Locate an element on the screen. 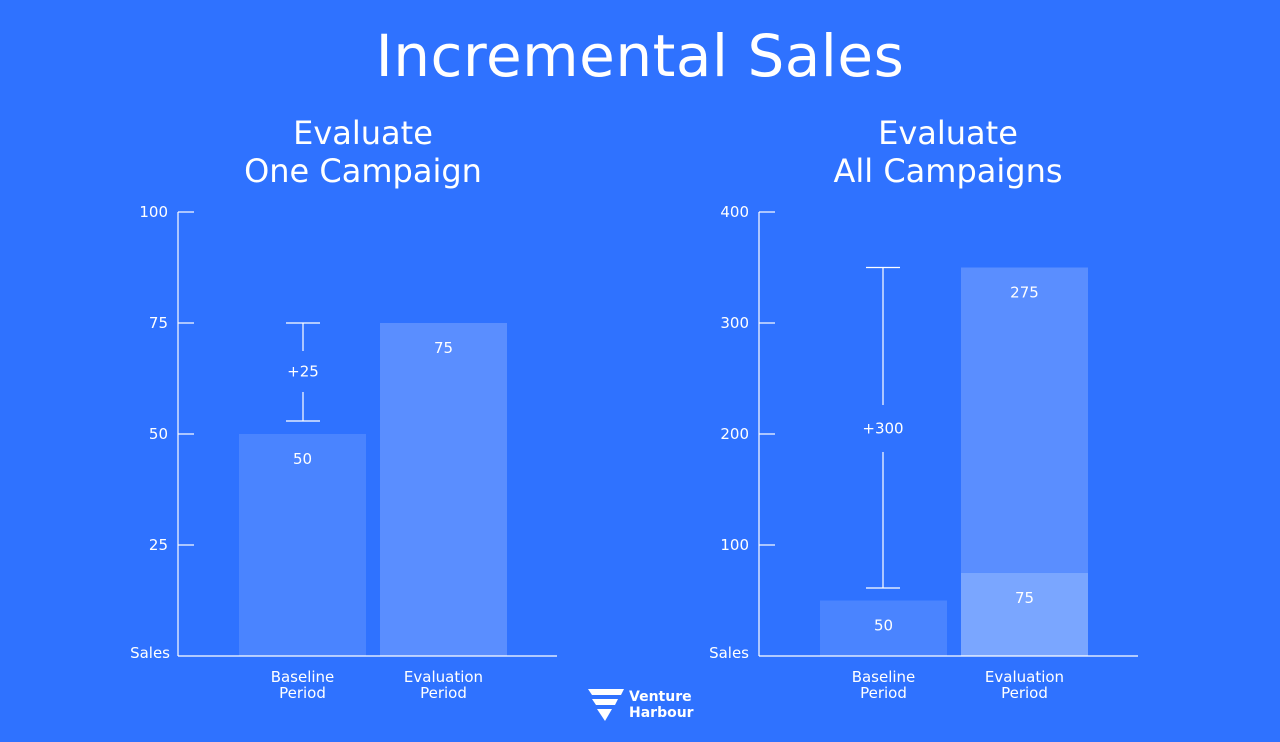 This screenshot has height=742, width=1280. difference-label: +25 is located at coordinates (303, 372).